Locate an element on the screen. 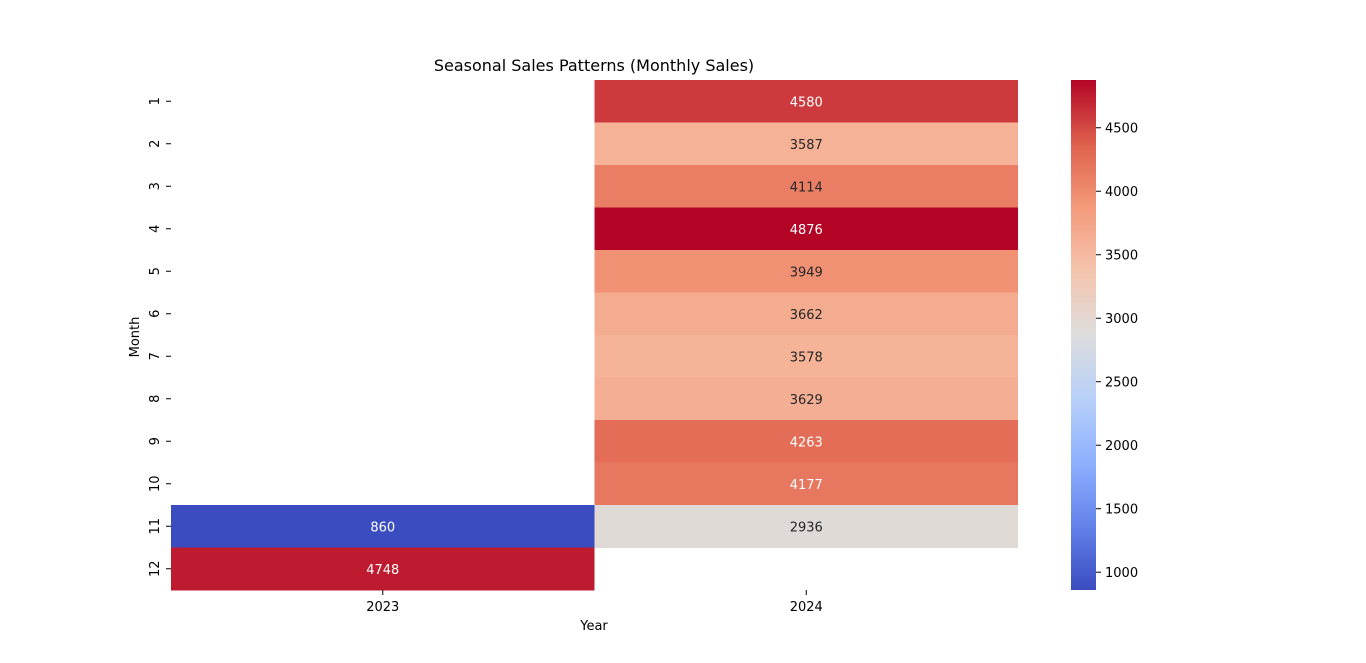  colorbar-tick-label: 2500 is located at coordinates (1121, 383).